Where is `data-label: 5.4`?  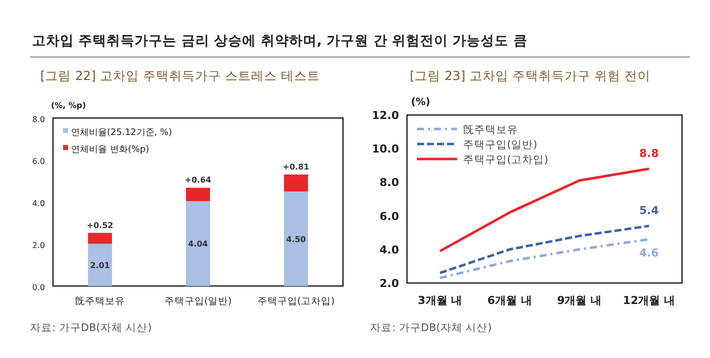 data-label: 5.4 is located at coordinates (649, 210).